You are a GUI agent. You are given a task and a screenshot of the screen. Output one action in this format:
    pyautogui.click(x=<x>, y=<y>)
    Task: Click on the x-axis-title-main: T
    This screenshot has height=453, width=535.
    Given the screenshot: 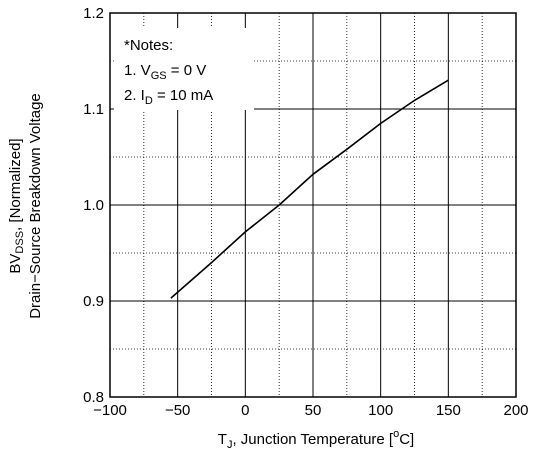 What is the action you would take?
    pyautogui.click(x=222, y=439)
    